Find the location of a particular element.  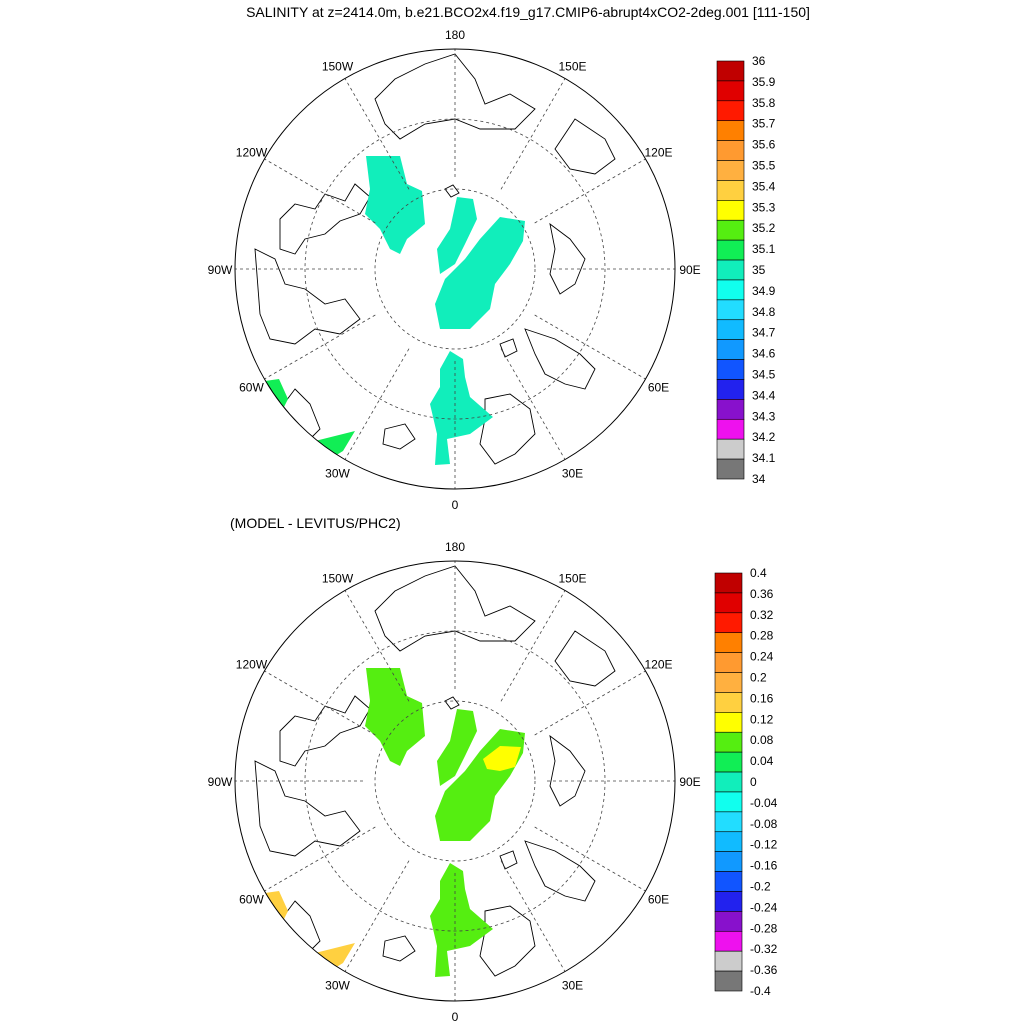

colorbar-tick-label: -0.16 is located at coordinates (764, 866).